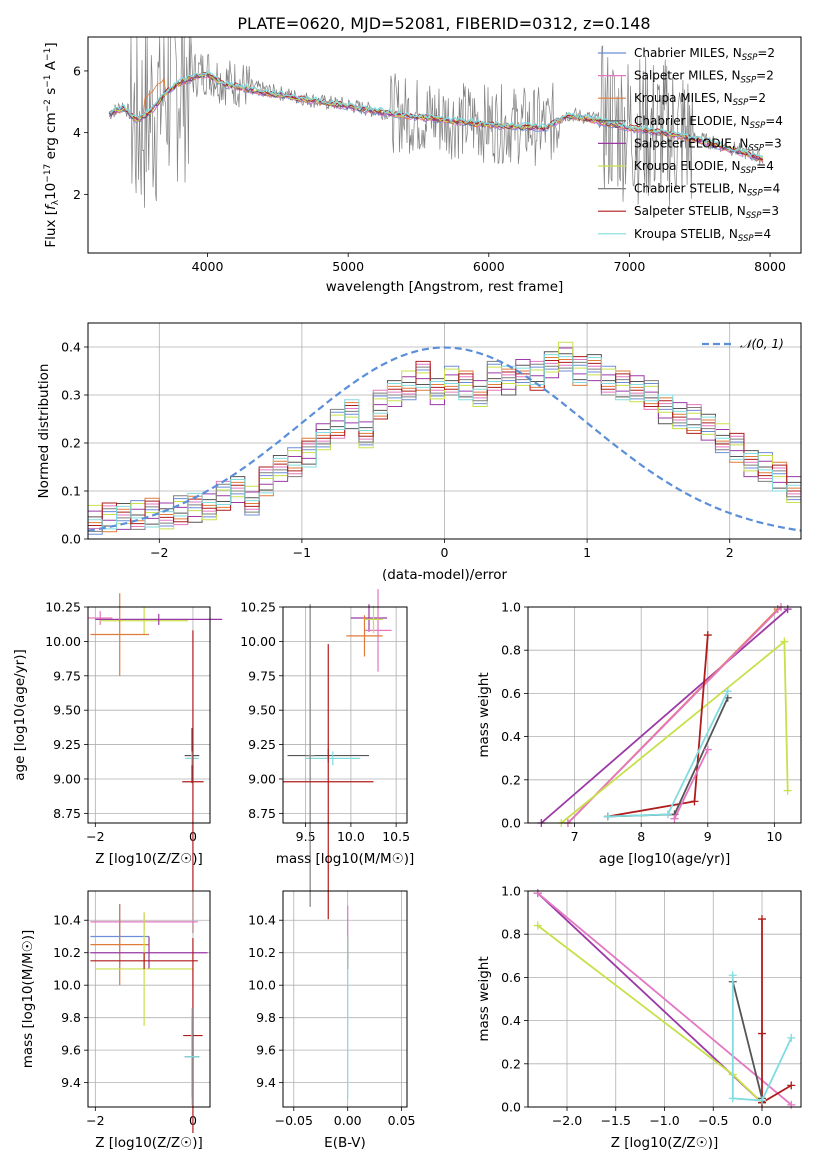 The image size is (819, 1170). Describe the element at coordinates (71, 1050) in the screenshot. I see `y-tick-label: 9.6` at that location.